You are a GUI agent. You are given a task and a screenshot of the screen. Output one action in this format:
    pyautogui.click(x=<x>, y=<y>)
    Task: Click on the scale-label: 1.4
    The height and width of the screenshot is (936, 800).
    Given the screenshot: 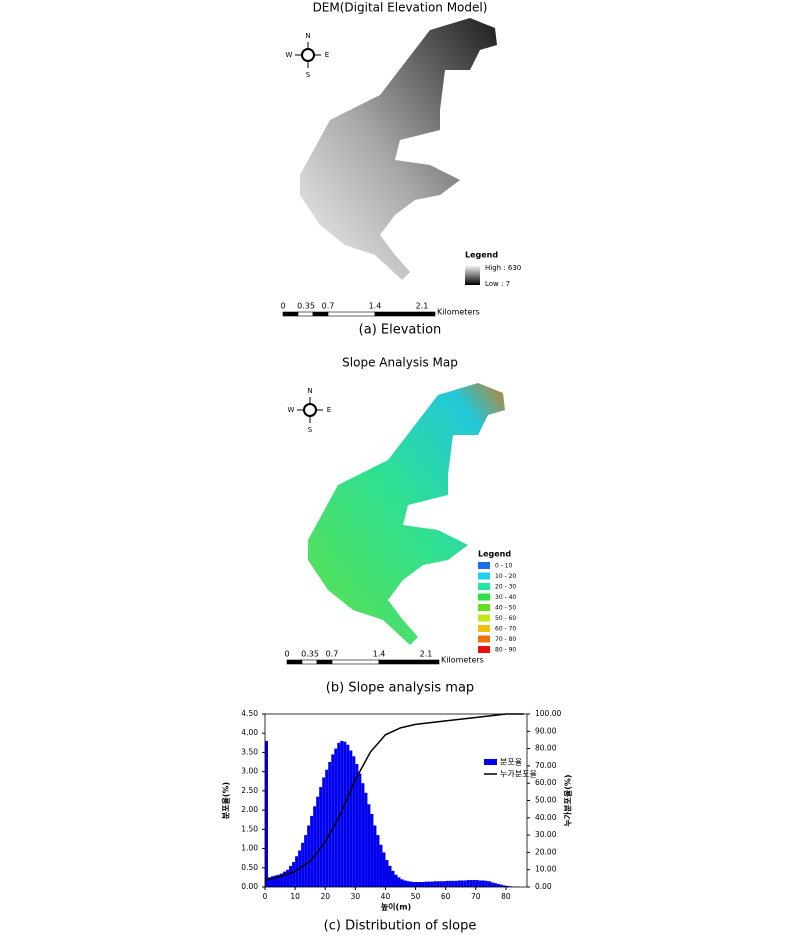 What is the action you would take?
    pyautogui.click(x=379, y=654)
    